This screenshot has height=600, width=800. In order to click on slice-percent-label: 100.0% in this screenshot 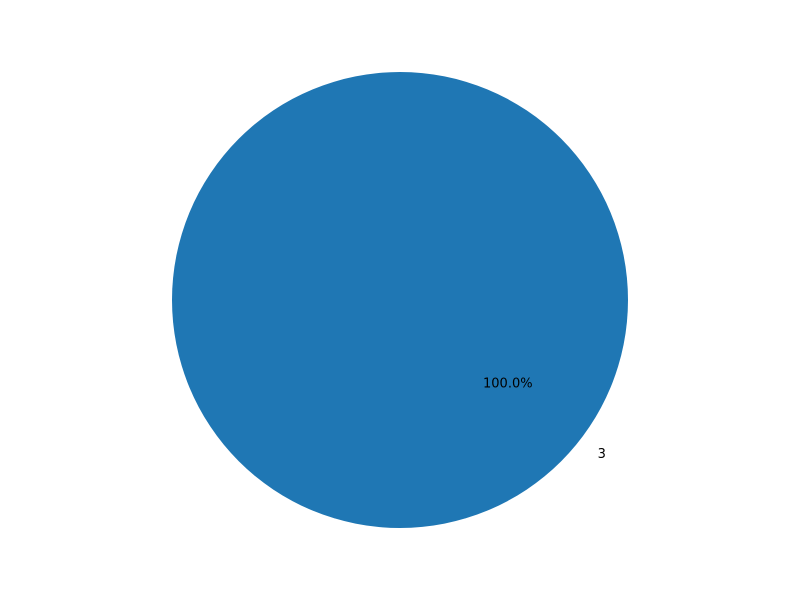, I will do `click(508, 384)`.